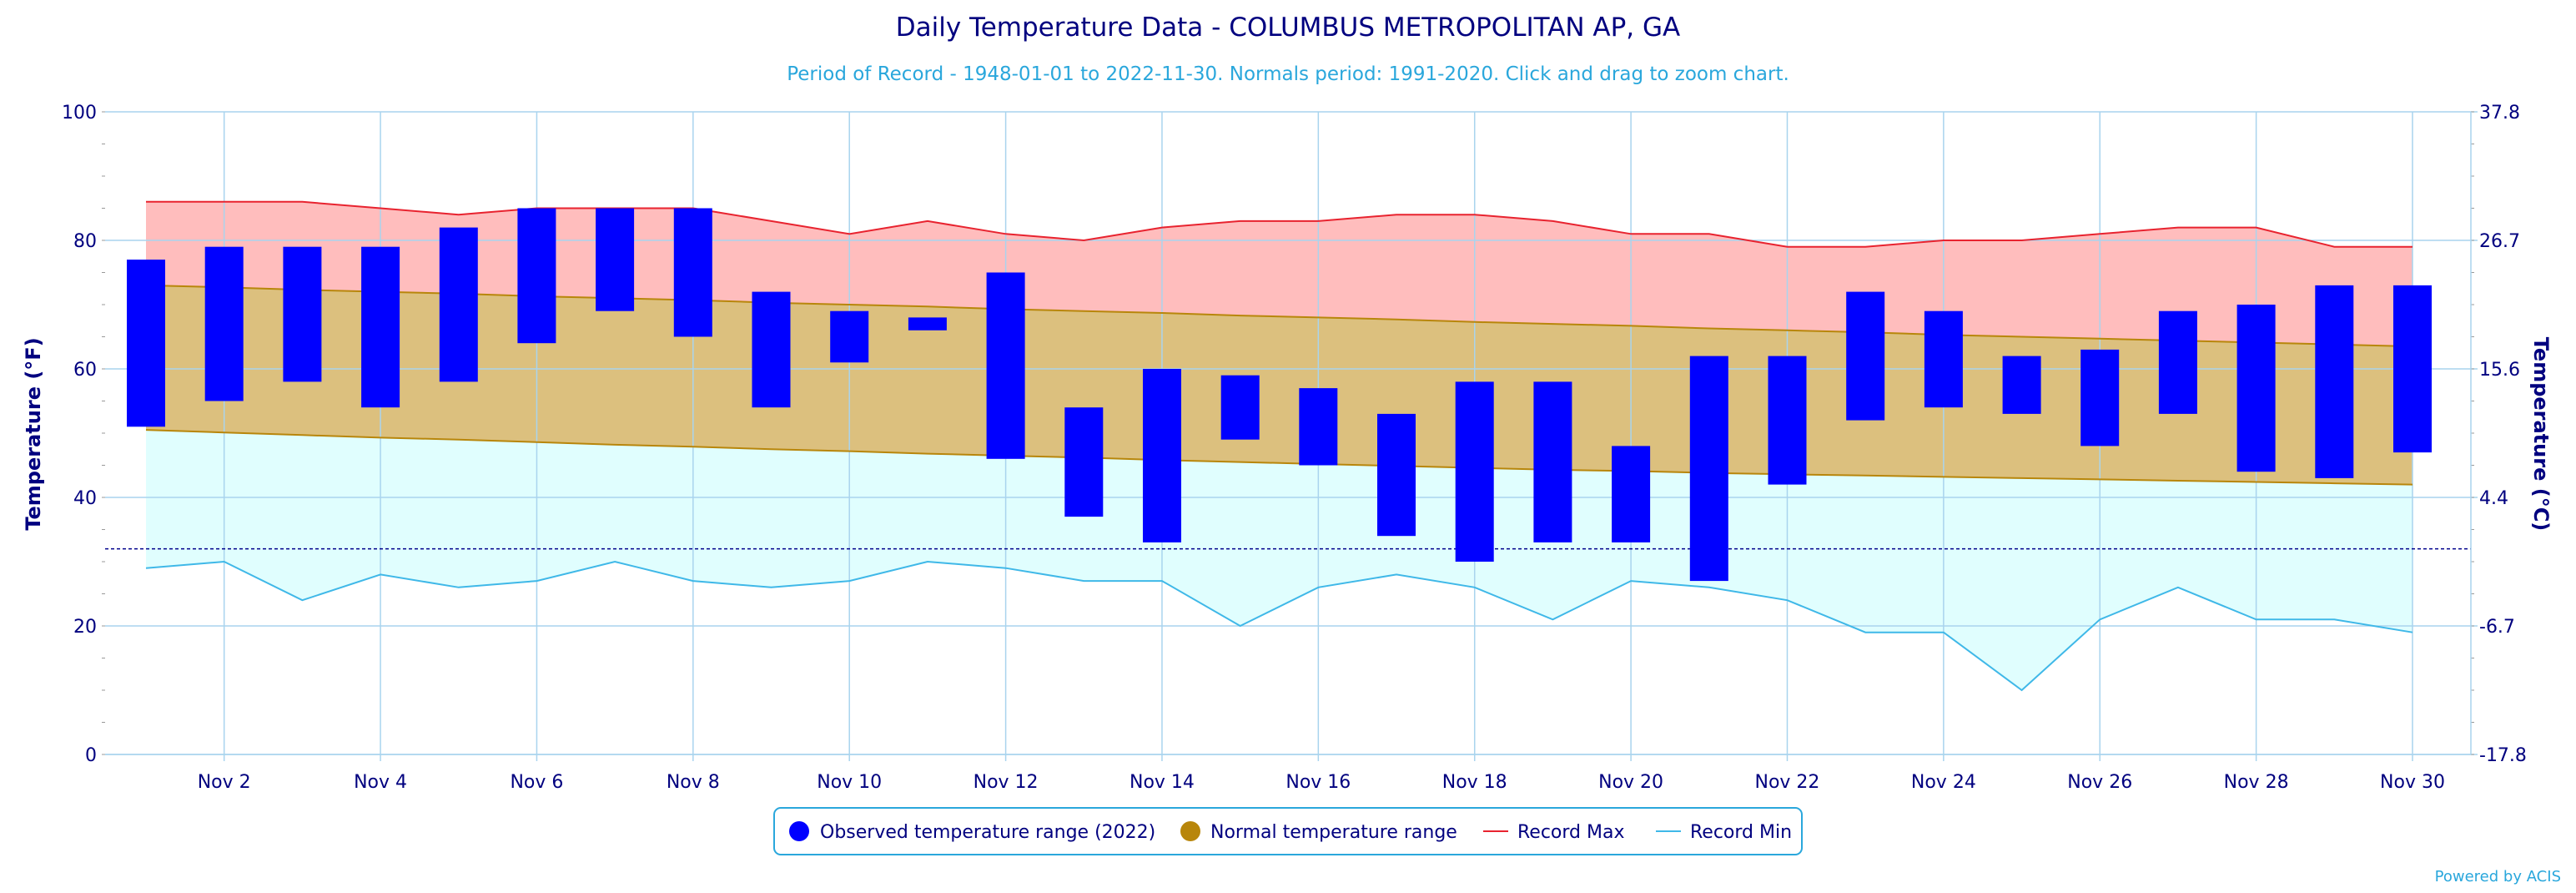 The height and width of the screenshot is (893, 2576). I want to click on legend-item-record-max: Record Max, so click(1554, 832).